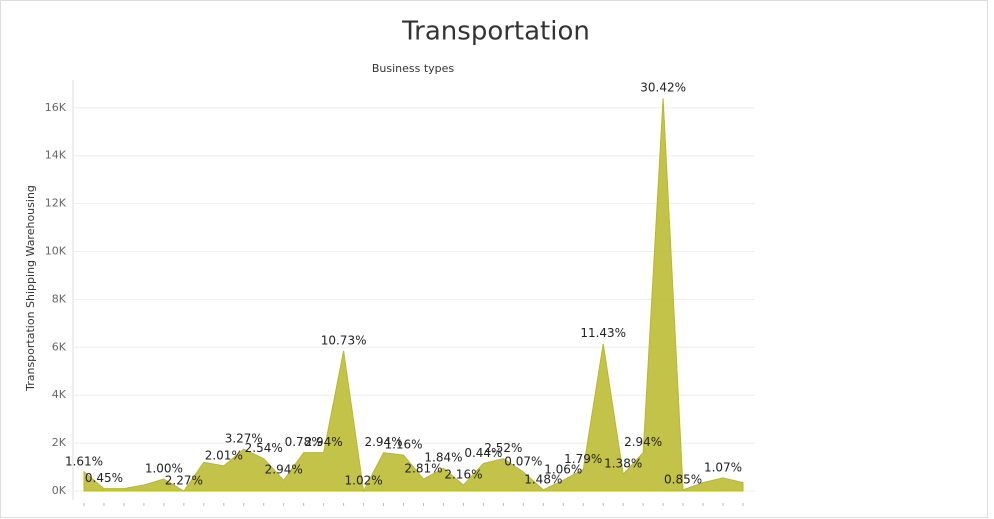 The width and height of the screenshot is (994, 519). Describe the element at coordinates (184, 481) in the screenshot. I see `data-label: 2.27%` at that location.